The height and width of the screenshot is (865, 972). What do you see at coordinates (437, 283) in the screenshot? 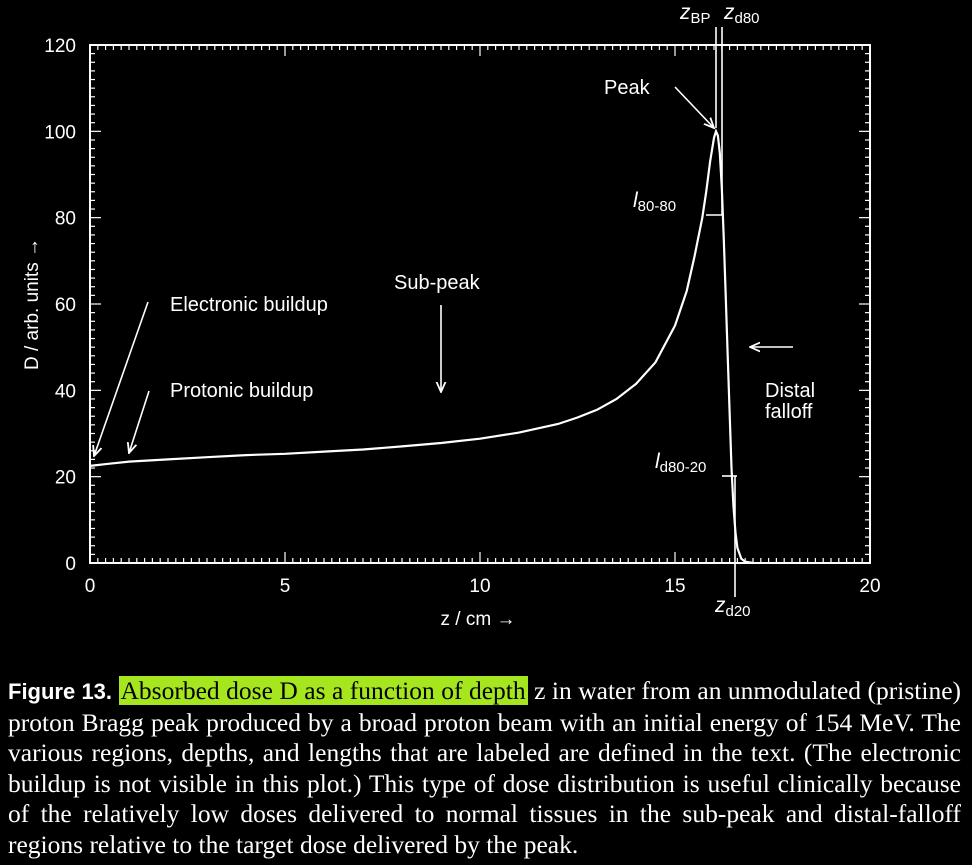
I see `sub-peak-label: Sub-peak` at bounding box center [437, 283].